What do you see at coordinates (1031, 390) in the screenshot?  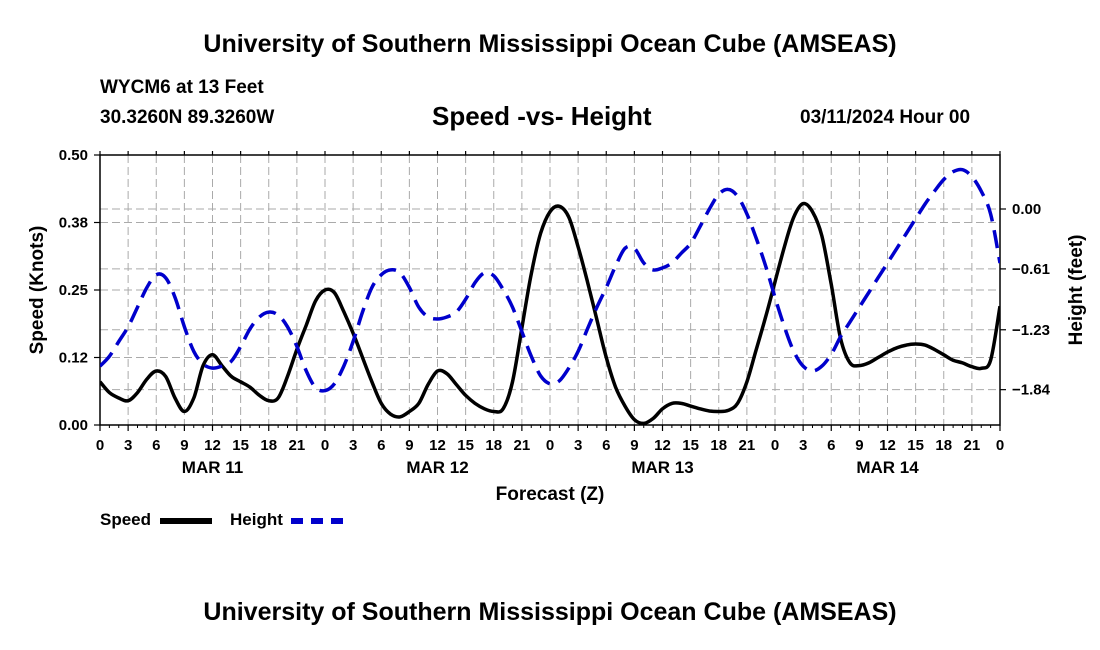 I see `y-tick-label-right: −1.84` at bounding box center [1031, 390].